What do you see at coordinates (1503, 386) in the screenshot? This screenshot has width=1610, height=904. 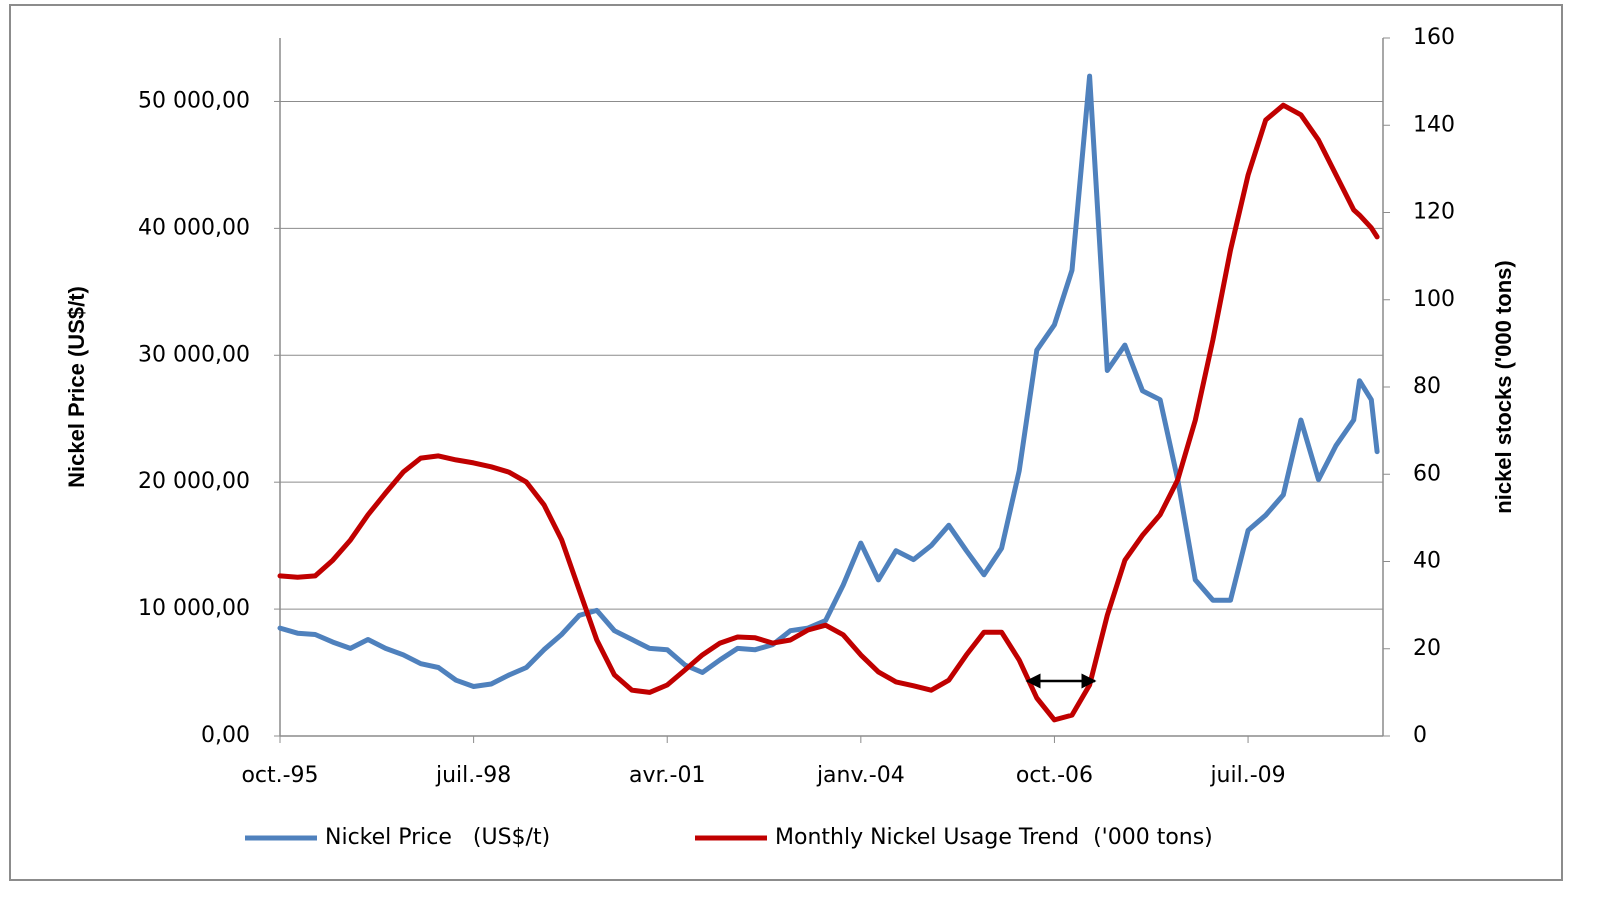 I see `y2-axis-title: nickel stocks ('000 tons)` at bounding box center [1503, 386].